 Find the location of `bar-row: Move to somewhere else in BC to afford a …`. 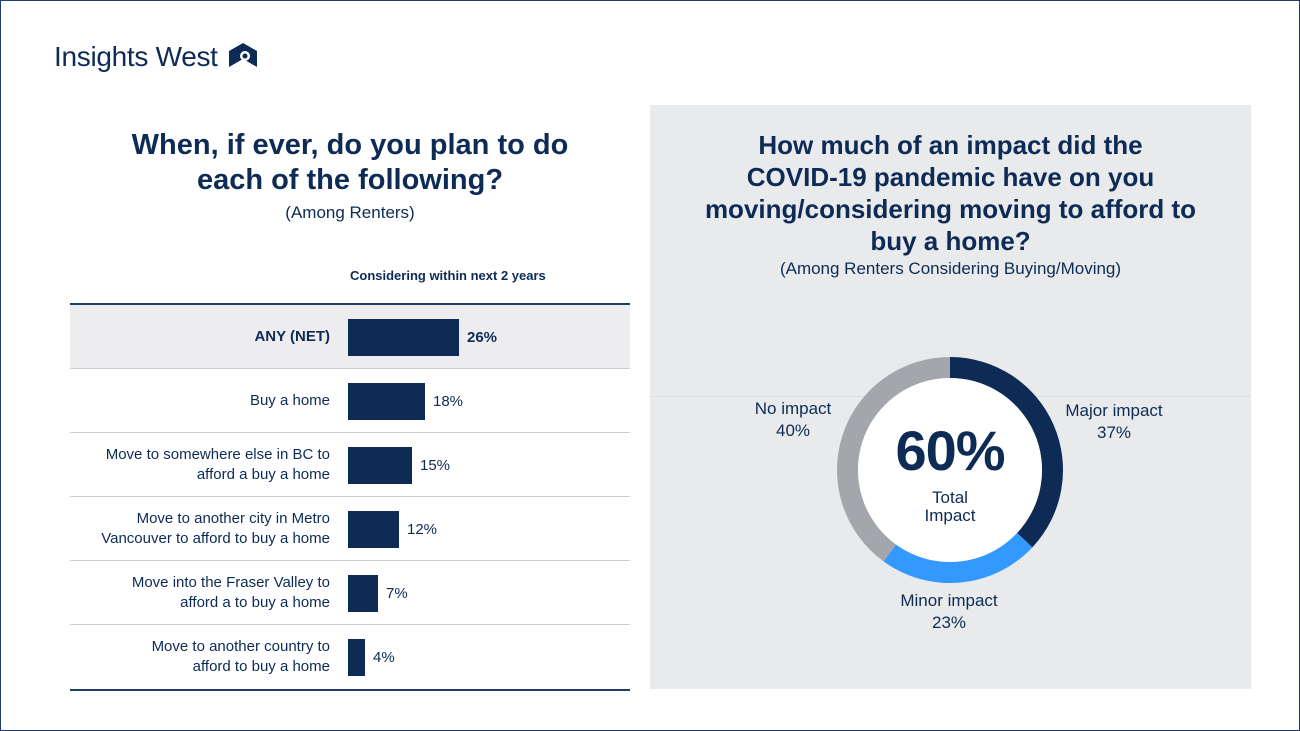

bar-row: Move to somewhere else in BC to afford a … is located at coordinates (350, 465).